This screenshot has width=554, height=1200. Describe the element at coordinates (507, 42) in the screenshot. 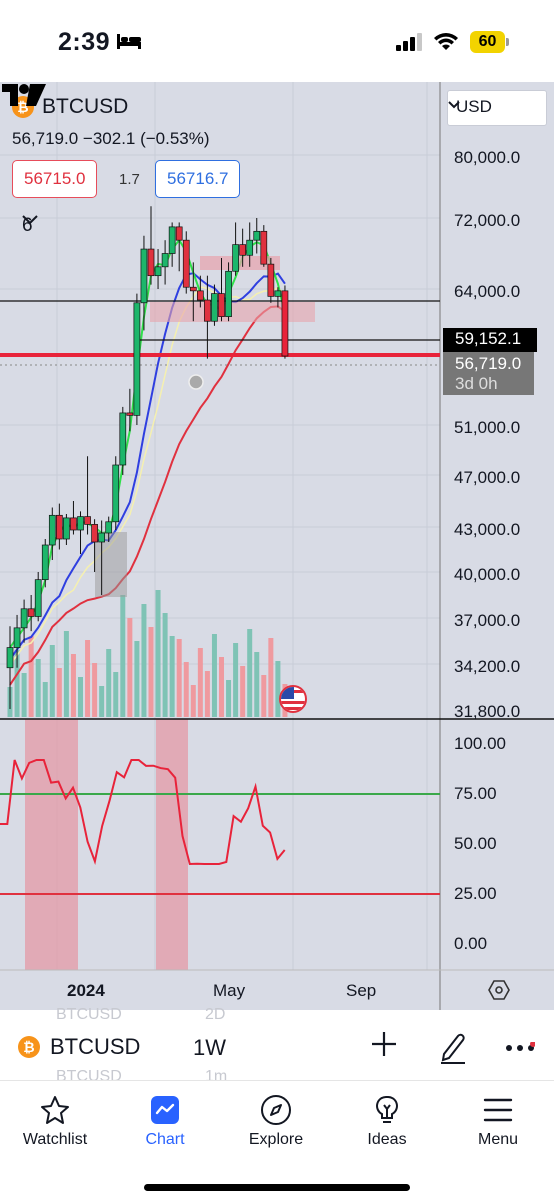

I see `battery-tip` at that location.